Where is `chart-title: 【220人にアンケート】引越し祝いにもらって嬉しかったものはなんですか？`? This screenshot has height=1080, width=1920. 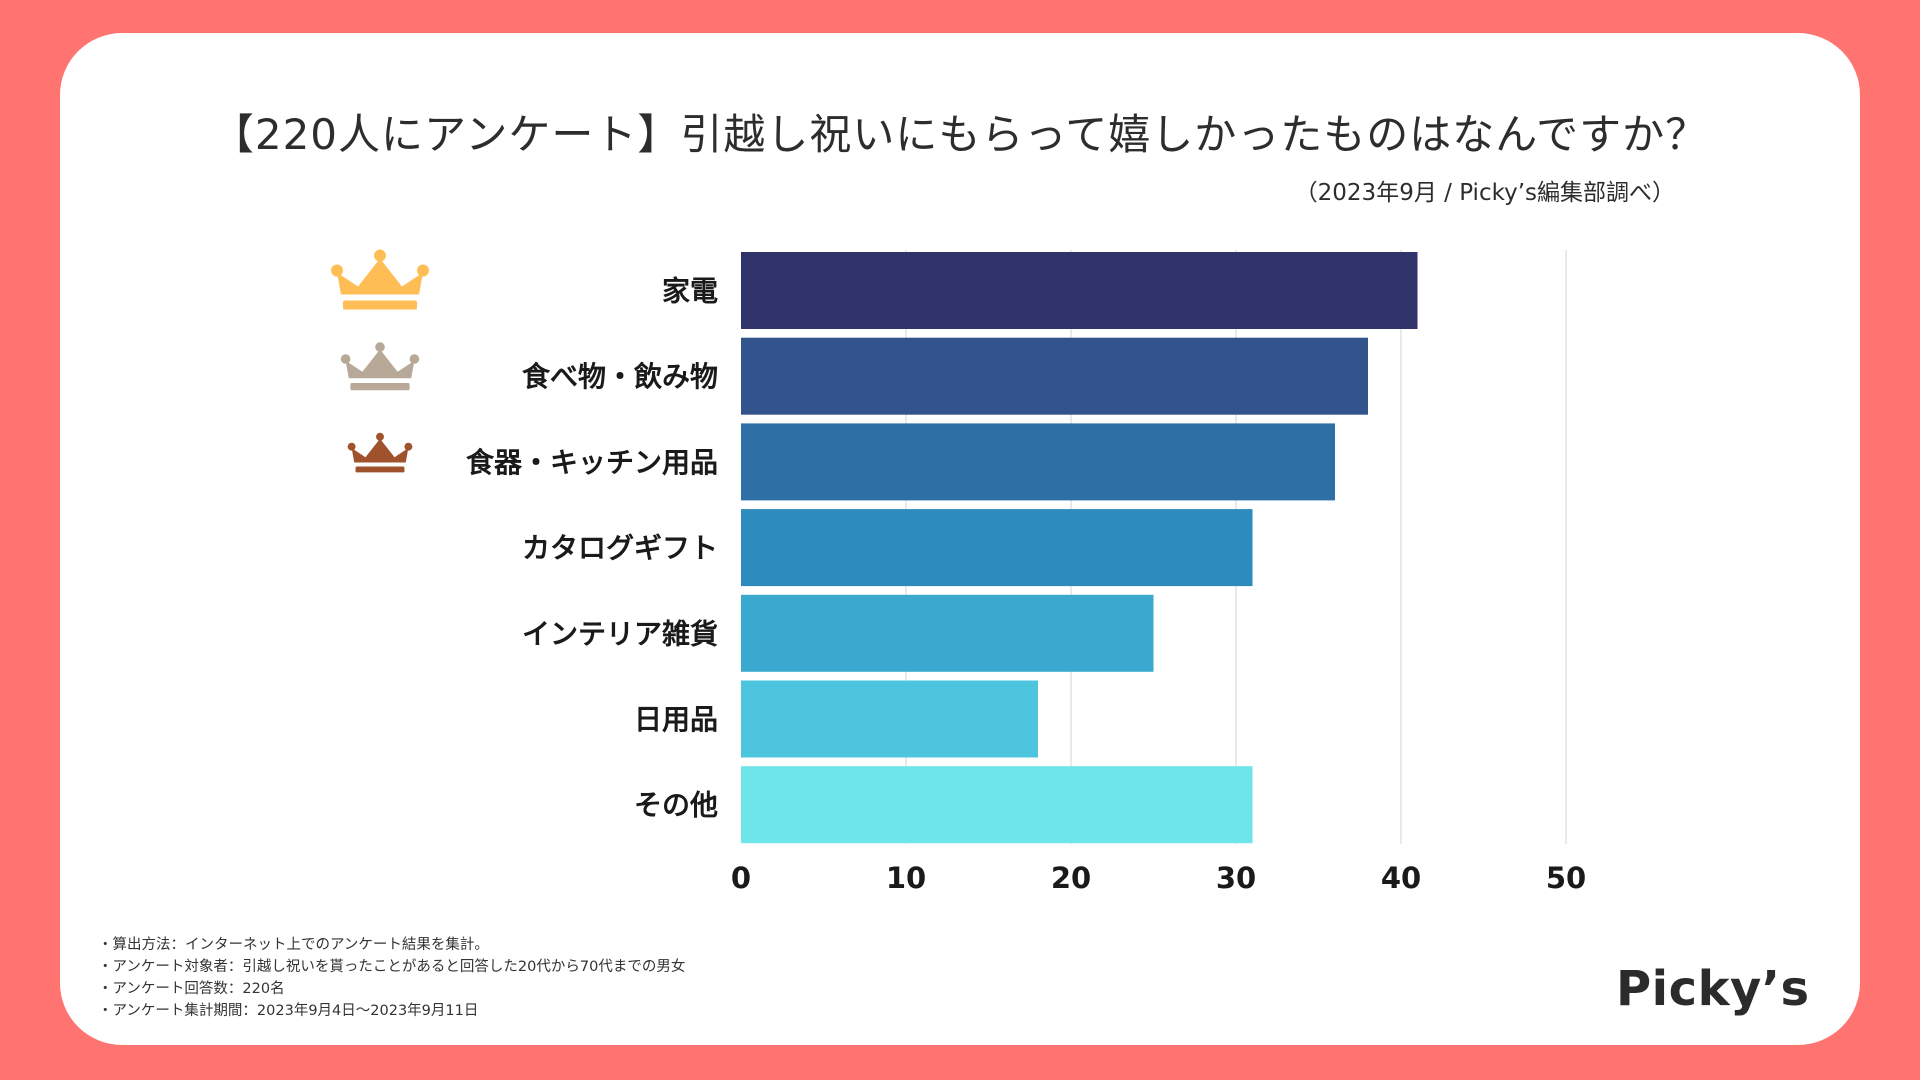 chart-title: 【220人にアンケート】引越し祝いにもらって嬉しかったものはなんですか？ is located at coordinates (960, 134).